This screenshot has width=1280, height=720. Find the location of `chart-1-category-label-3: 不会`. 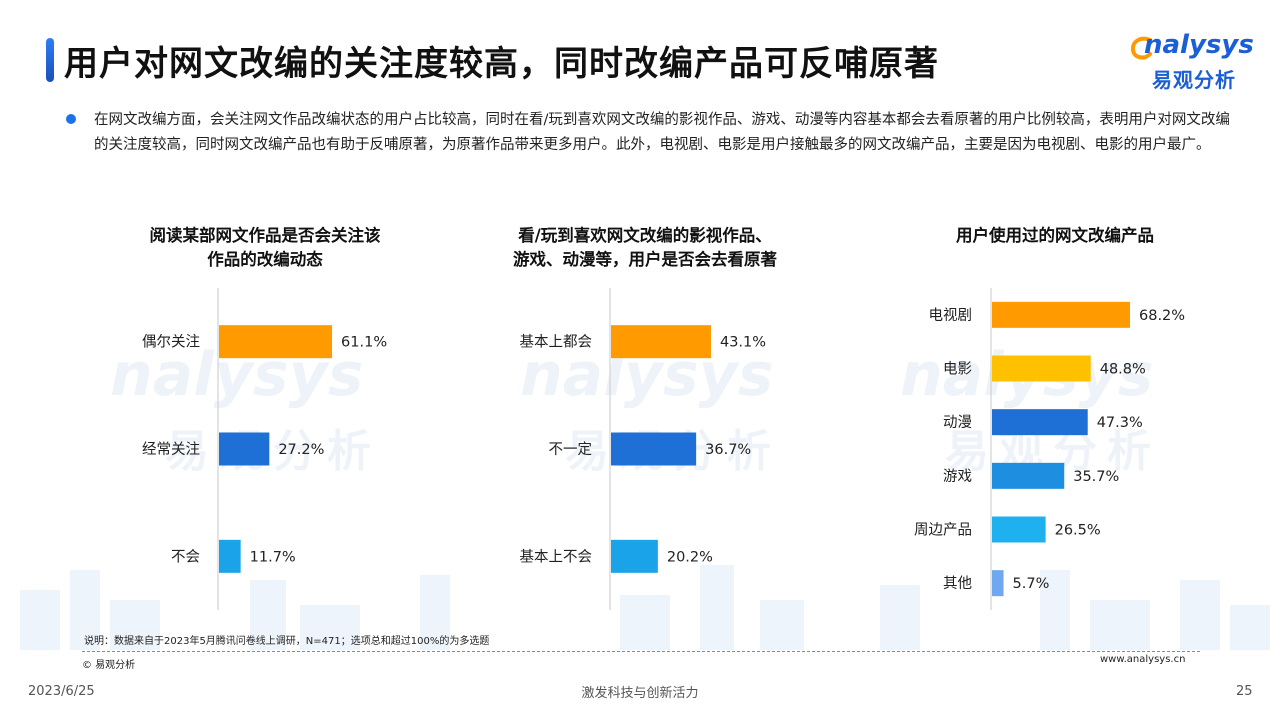

chart-1-category-label-3: 不会 is located at coordinates (185, 556).